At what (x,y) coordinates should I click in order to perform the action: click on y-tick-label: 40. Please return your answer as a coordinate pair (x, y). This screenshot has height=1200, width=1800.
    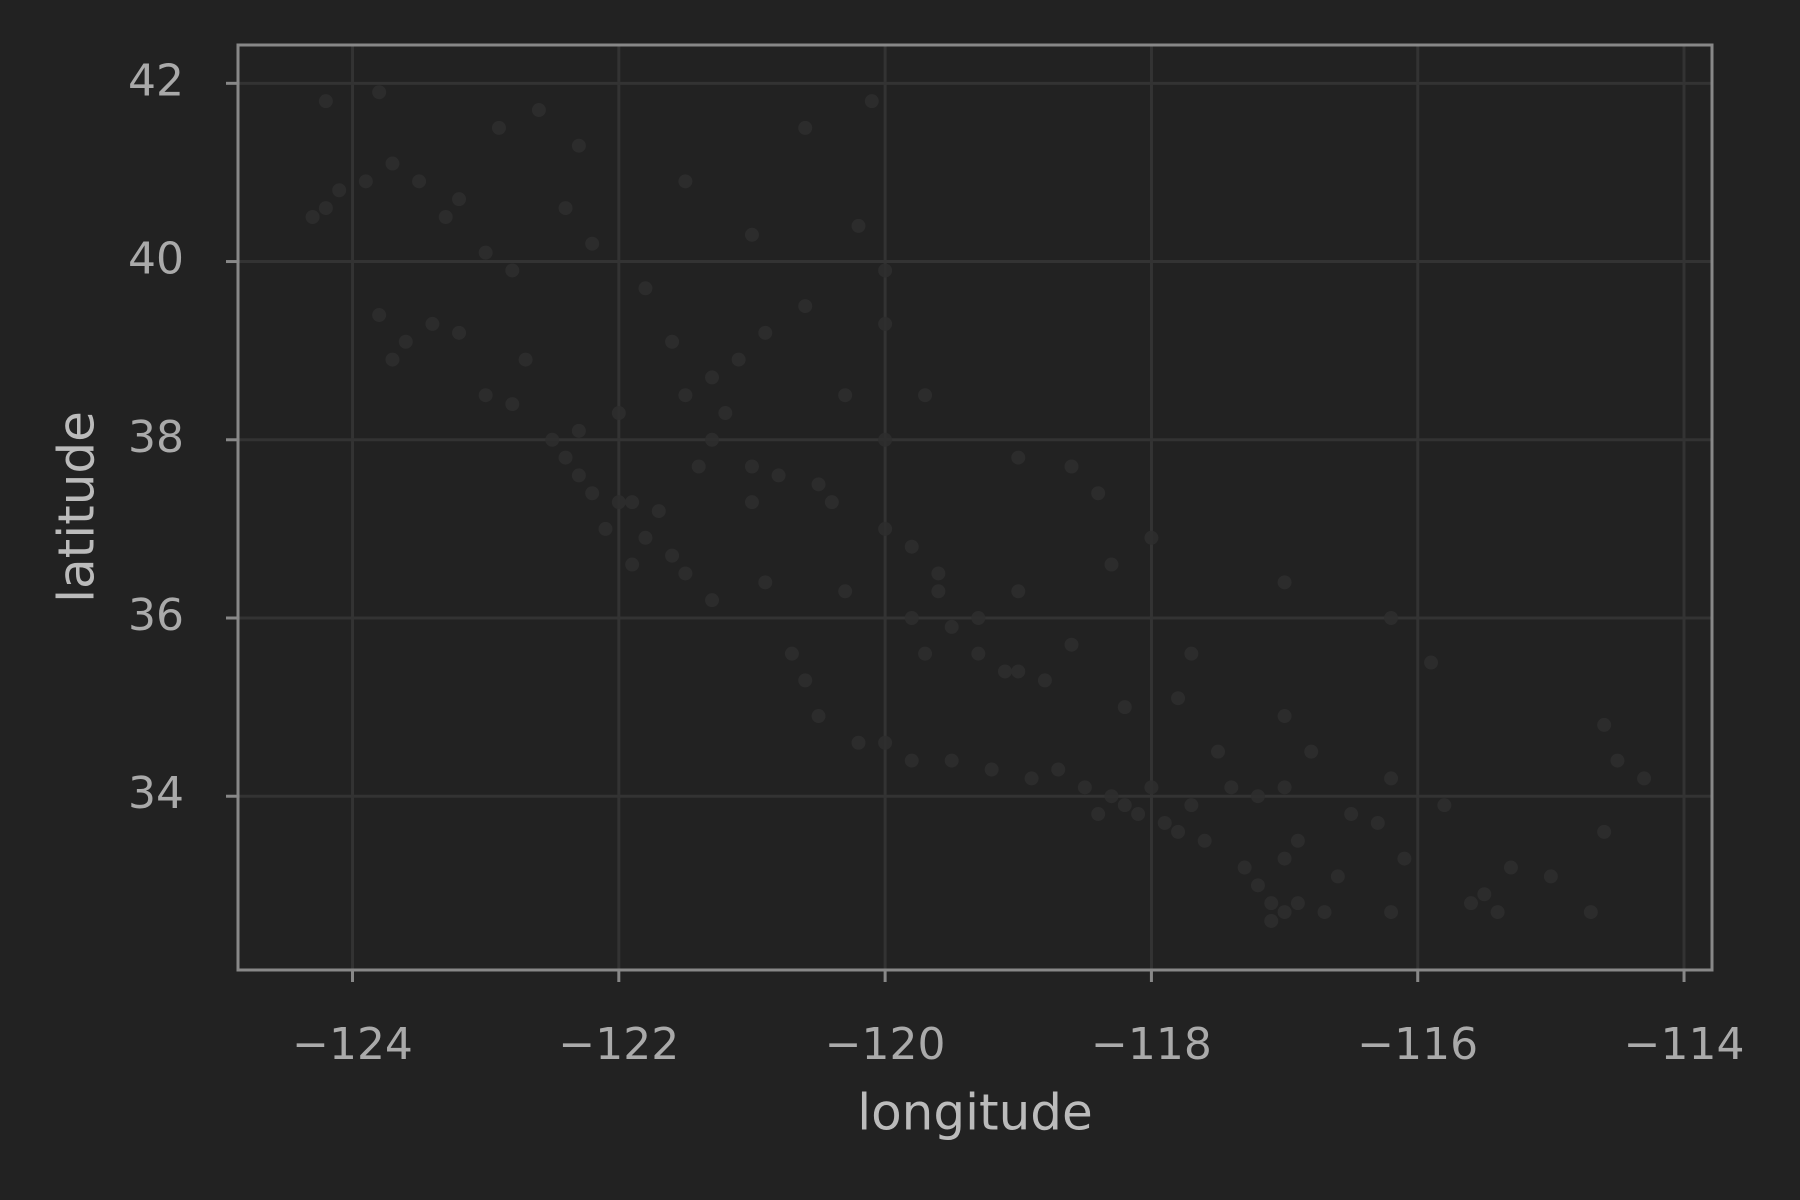
    Looking at the image, I should click on (156, 259).